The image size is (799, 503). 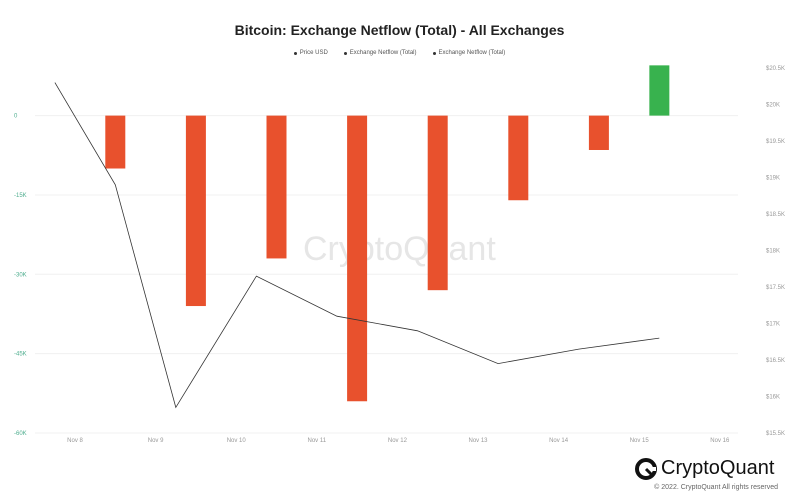 I want to click on legend-item-netflow-2: Exchange Netflow (Total), so click(x=469, y=53).